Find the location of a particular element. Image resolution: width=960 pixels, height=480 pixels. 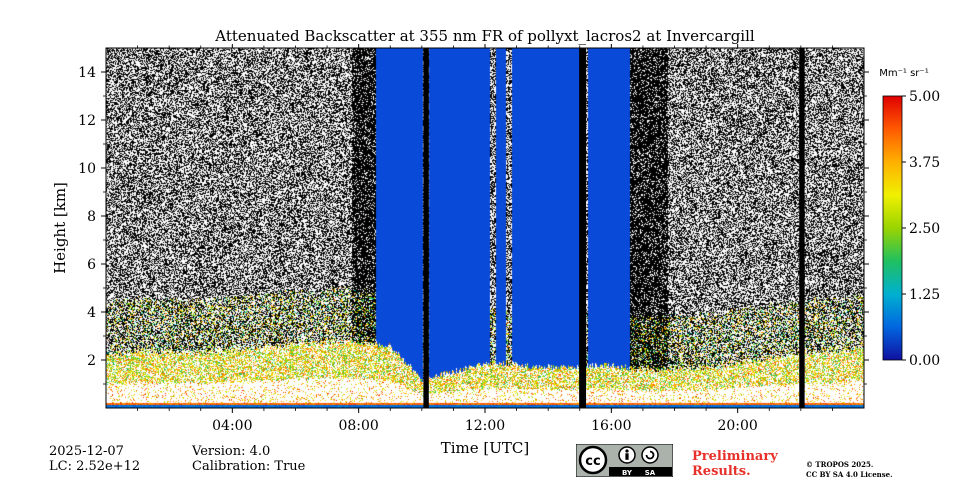

copyright-line2: CC BY SA 4.0 License. is located at coordinates (849, 474).